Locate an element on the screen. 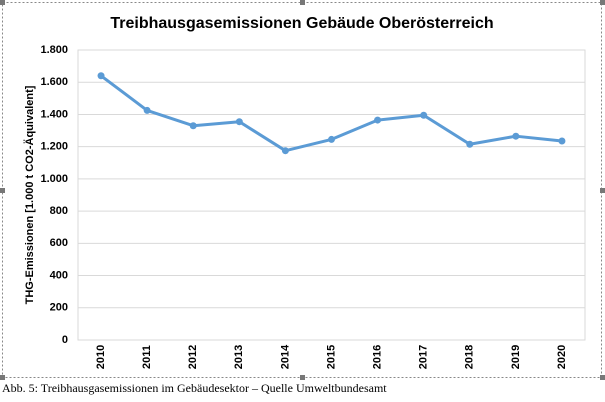 The width and height of the screenshot is (605, 402). y-tick-label: 400 is located at coordinates (59, 275).